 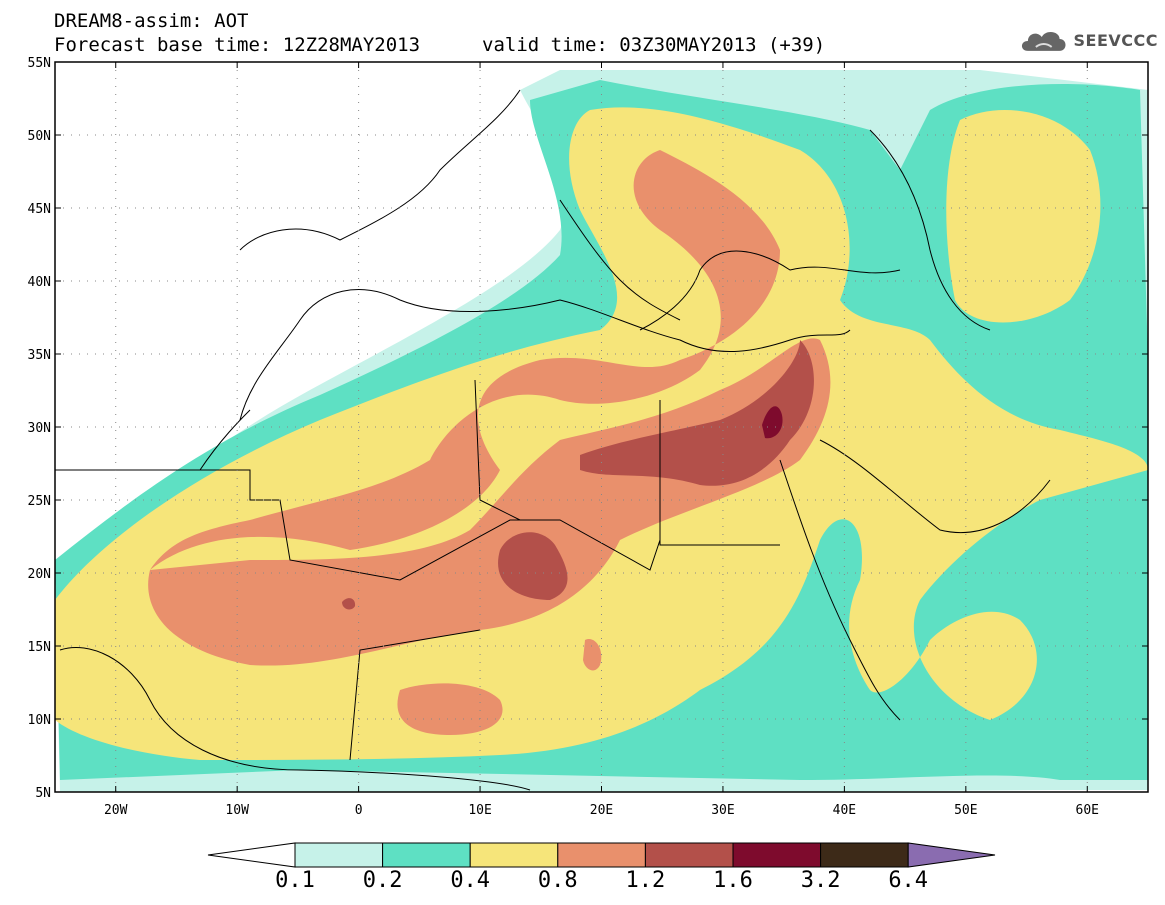 I want to click on colorbar, so click(x=601, y=855).